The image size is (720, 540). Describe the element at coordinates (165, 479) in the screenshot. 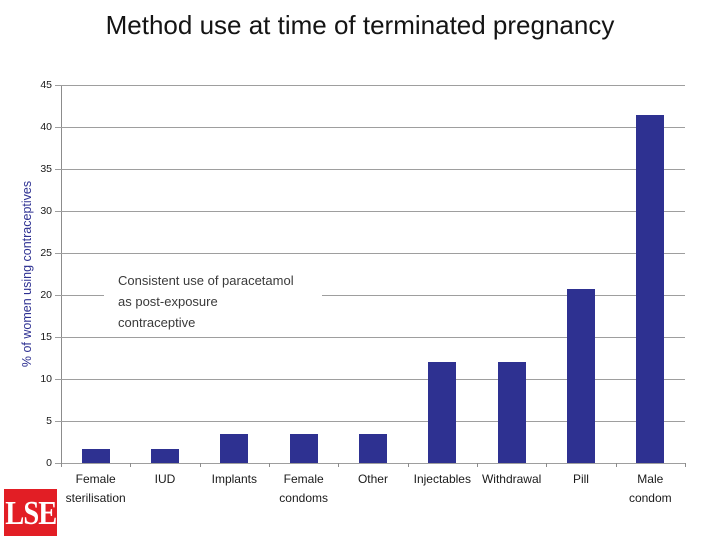

I see `x-axis-label-iud: IUD` at that location.